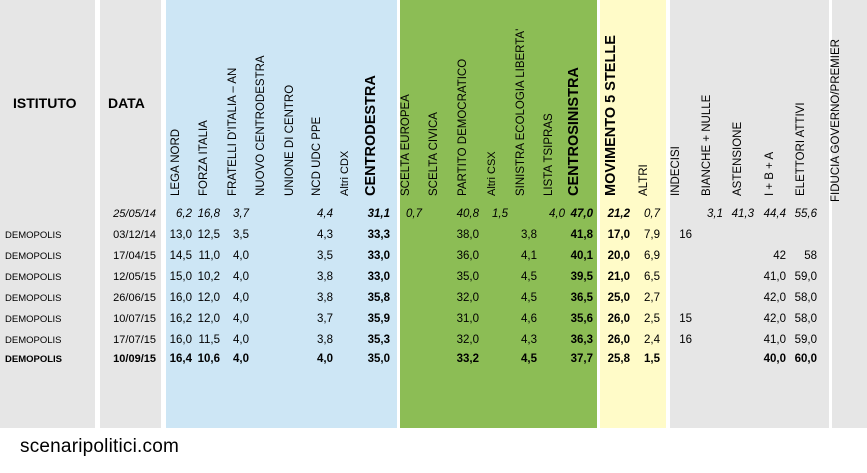 This screenshot has height=473, width=867. Describe the element at coordinates (184, 214) in the screenshot. I see `cell-lega_nord-0: 6,2` at that location.